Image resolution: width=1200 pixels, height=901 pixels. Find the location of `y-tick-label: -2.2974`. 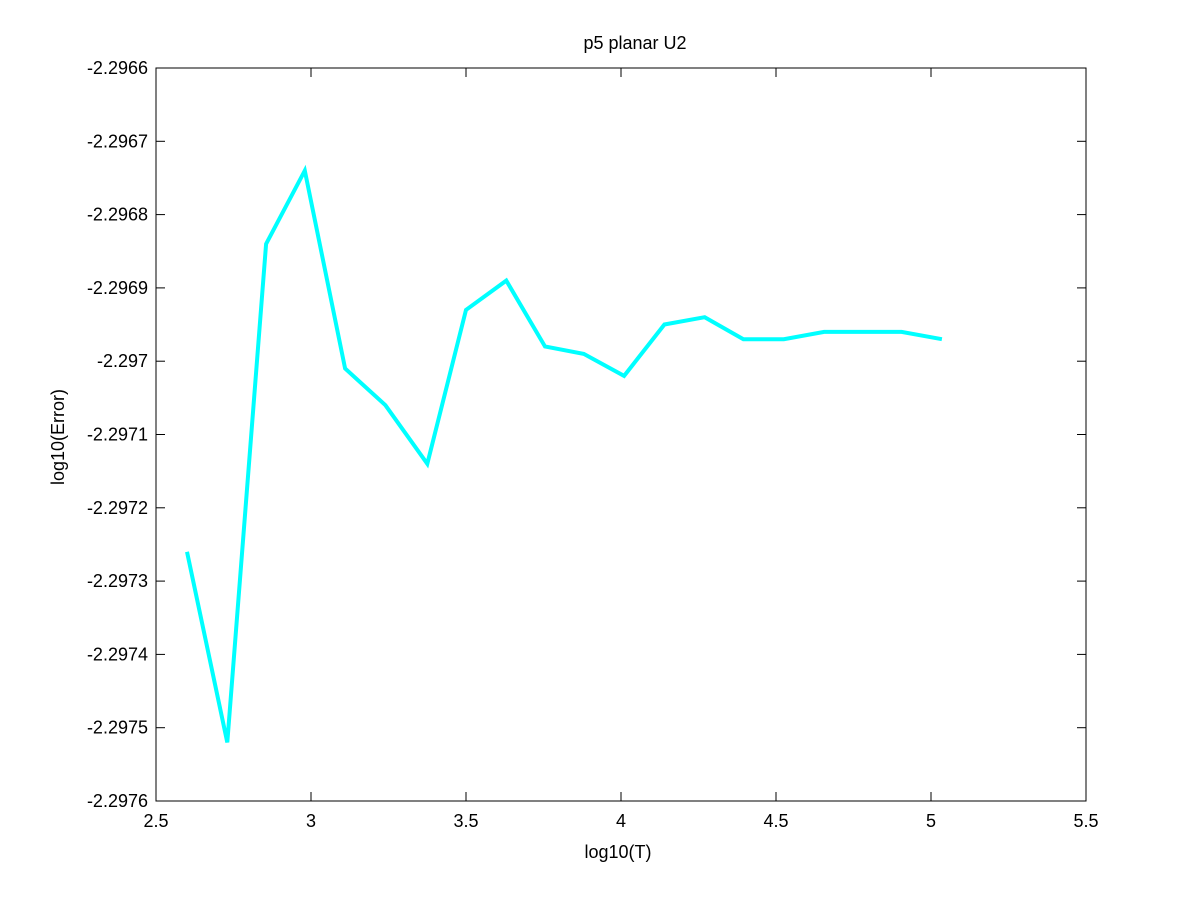

y-tick-label: -2.2974 is located at coordinates (117, 654).